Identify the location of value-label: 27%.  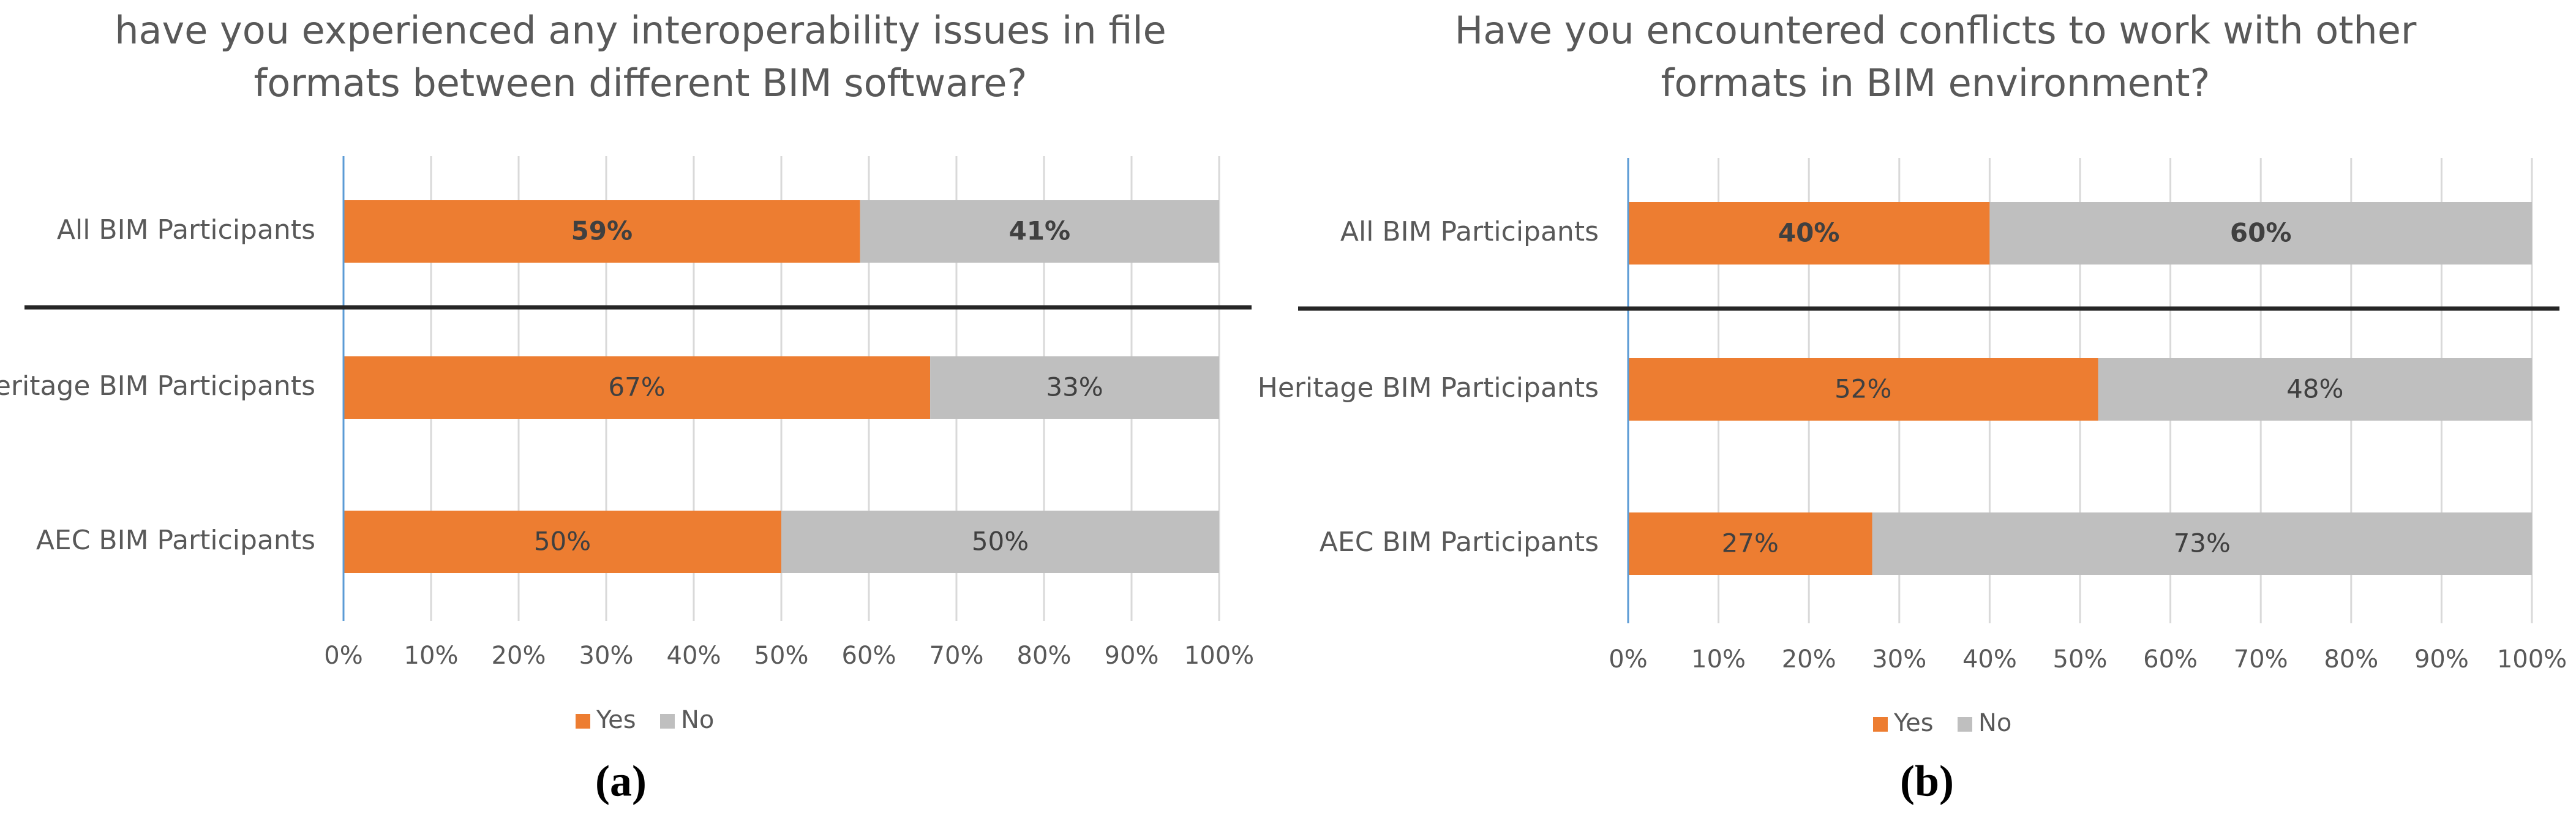
(1750, 543).